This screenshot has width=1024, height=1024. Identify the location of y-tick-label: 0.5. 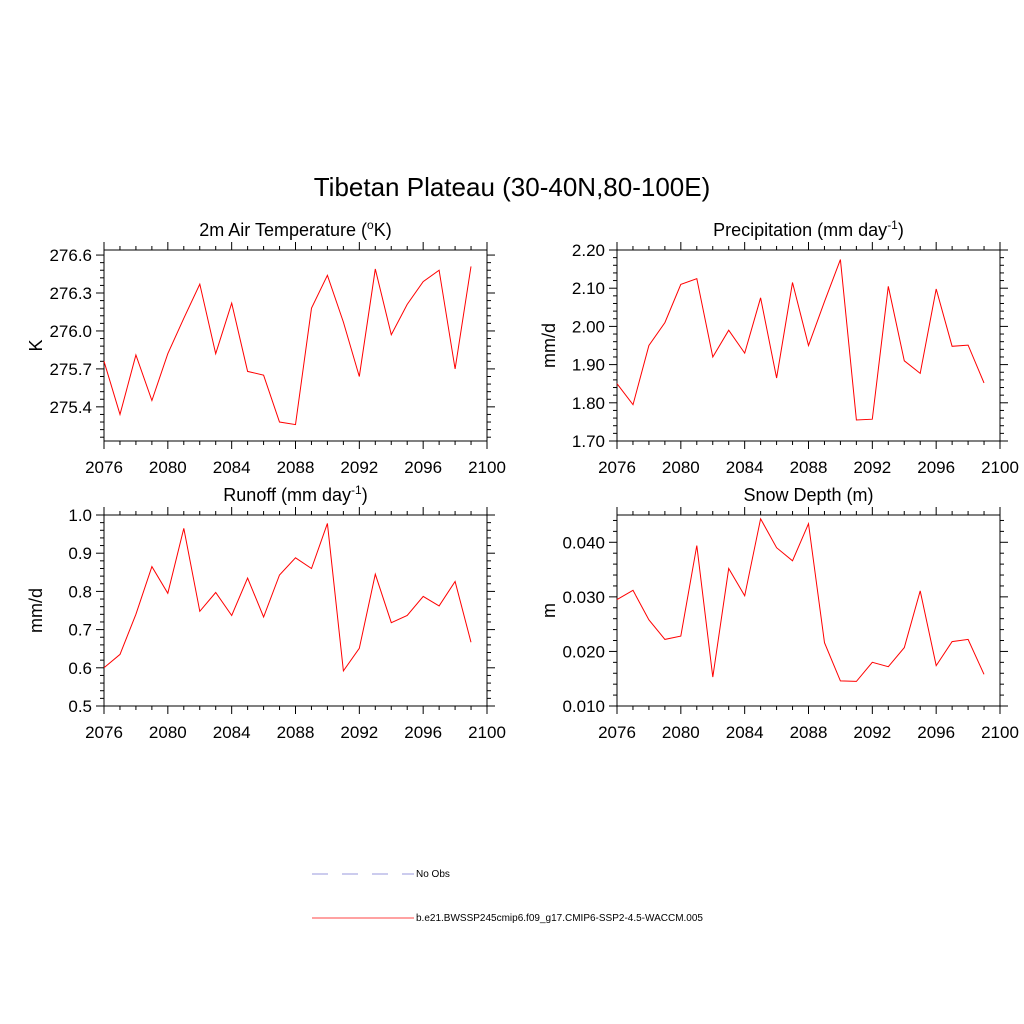
(80, 706).